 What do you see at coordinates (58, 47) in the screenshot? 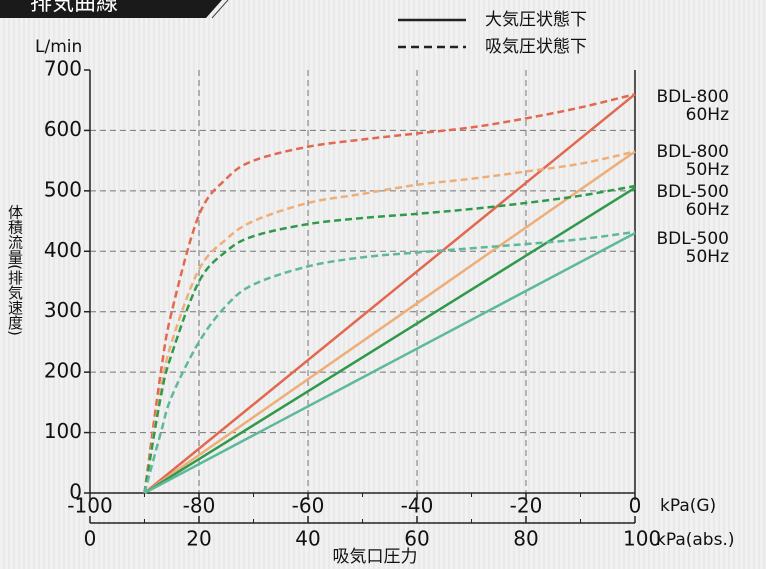
I see `y-unit: L/min` at bounding box center [58, 47].